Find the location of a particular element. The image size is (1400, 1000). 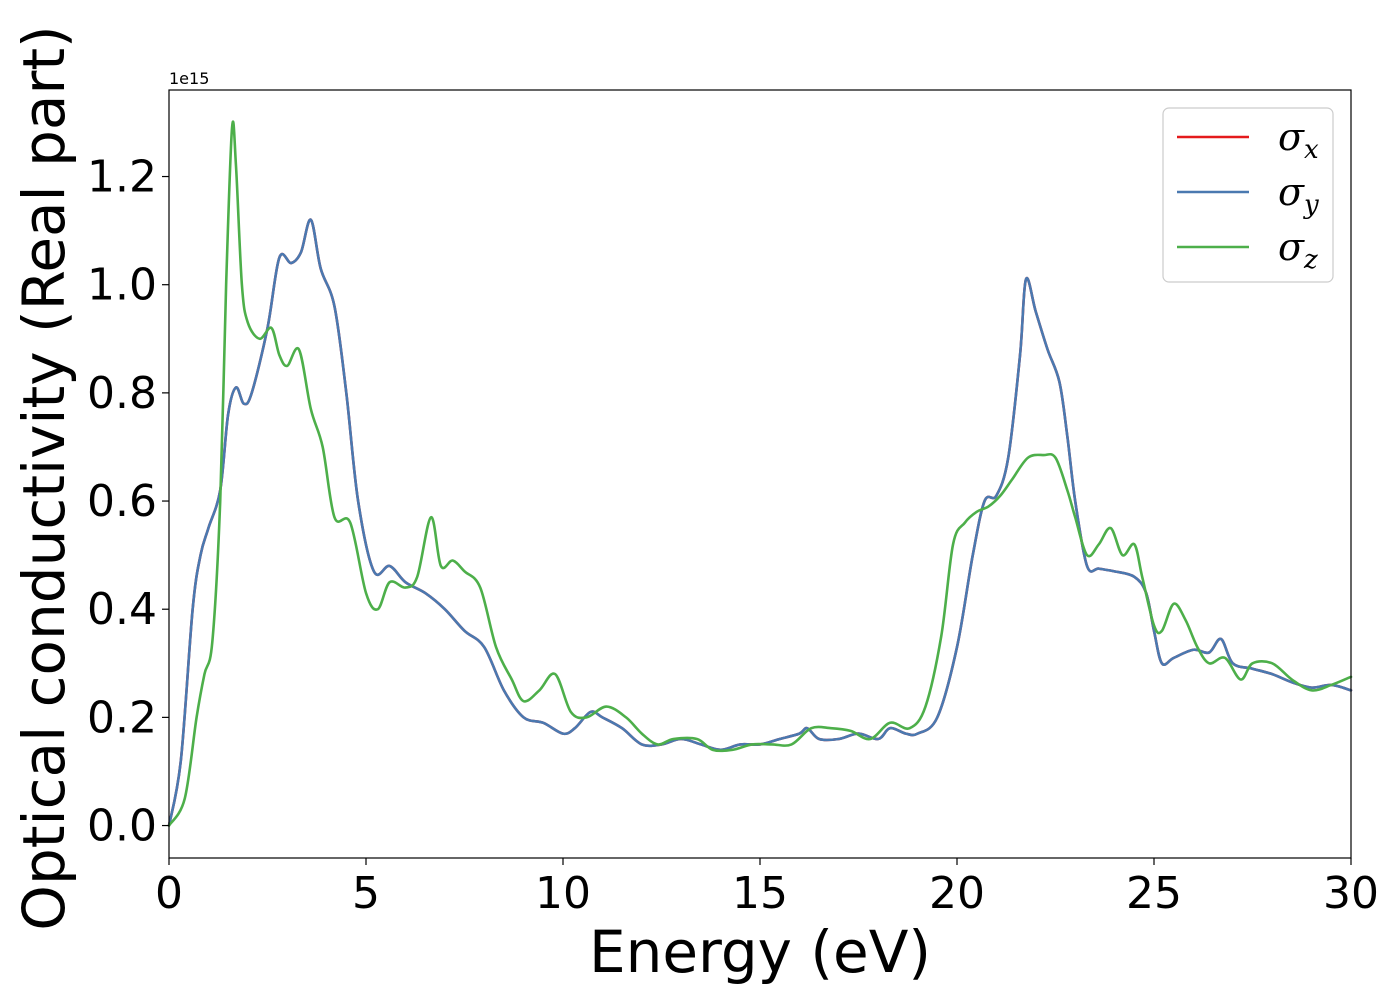

y-axis-title: Optical conductivity (Real part) is located at coordinates (44, 477).